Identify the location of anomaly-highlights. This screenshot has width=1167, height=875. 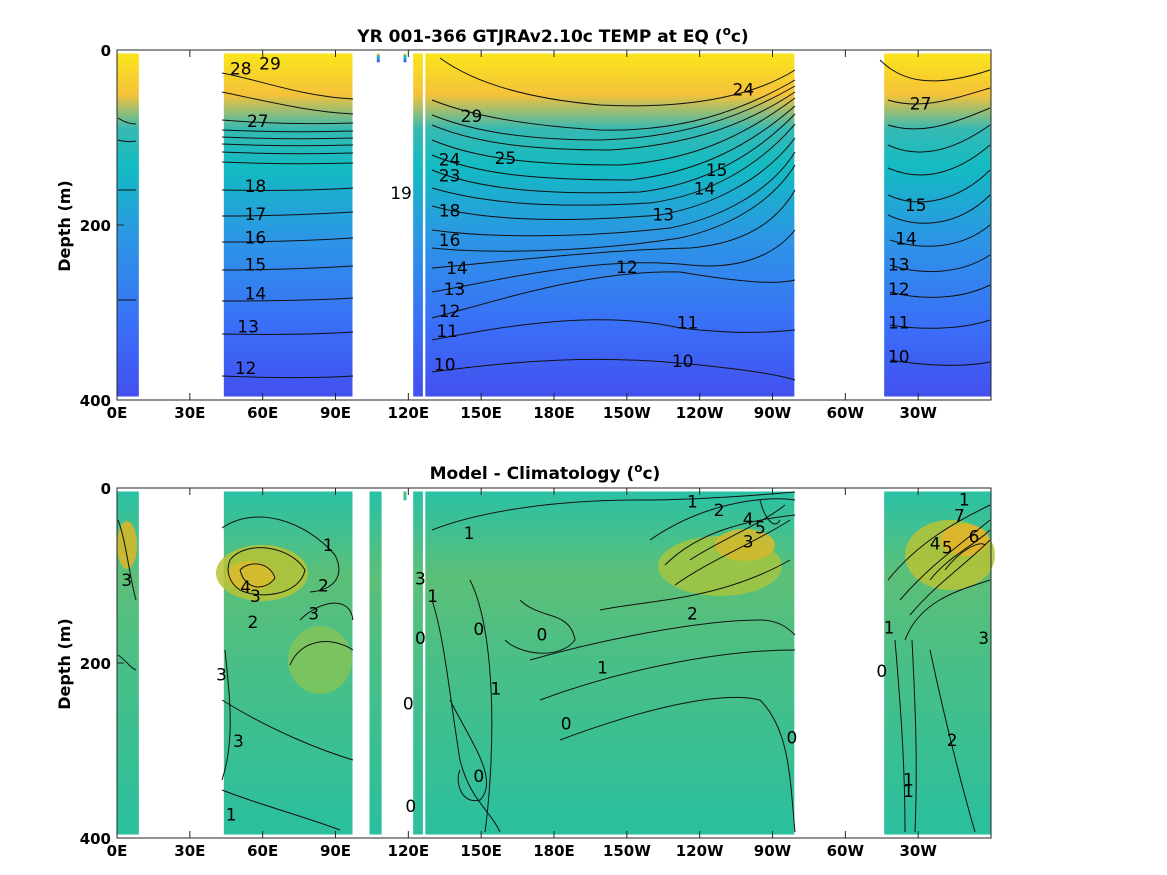
(556, 607).